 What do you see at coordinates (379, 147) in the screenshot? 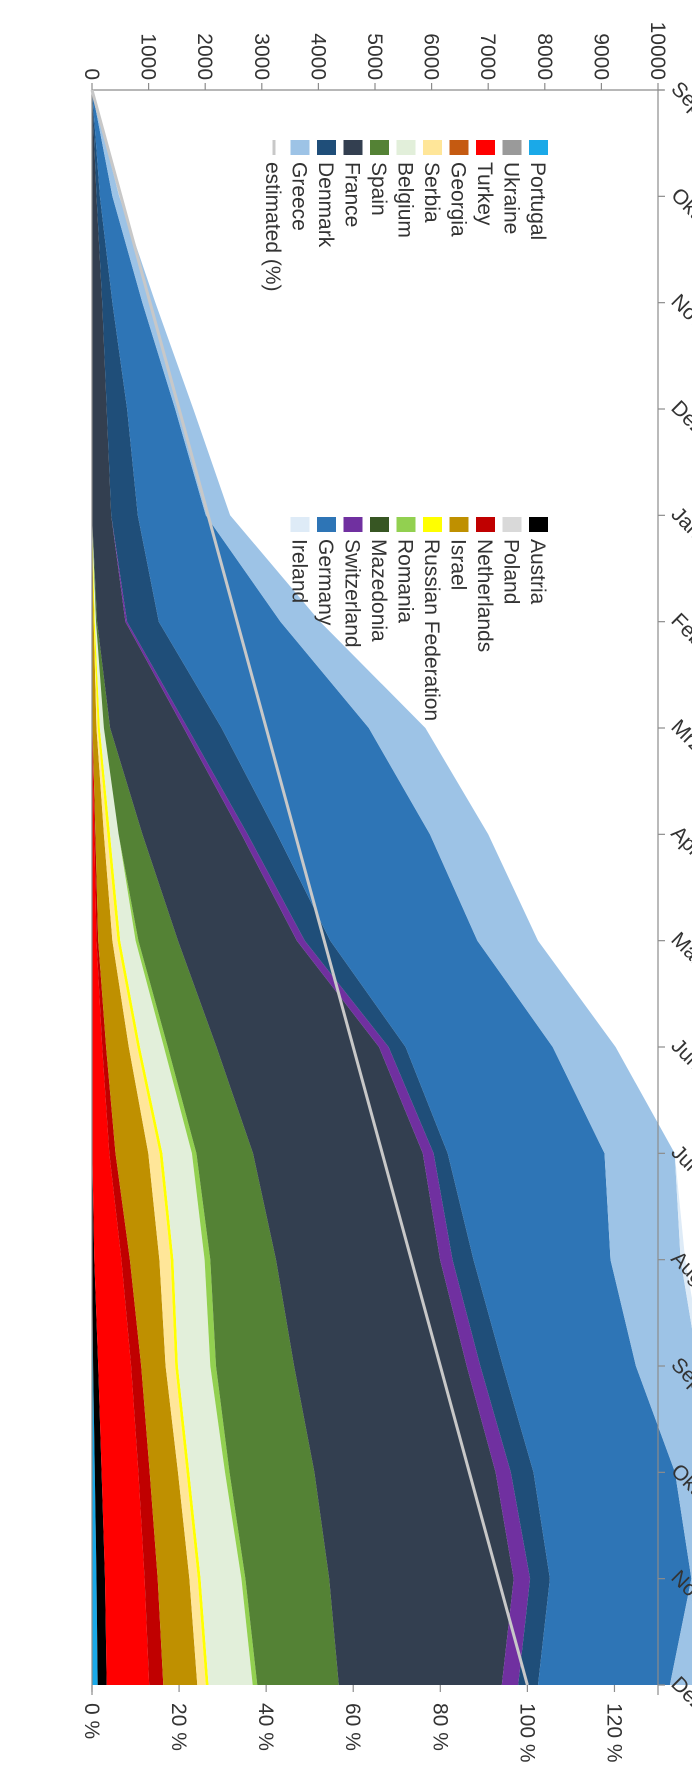
I see `legend-swatch-spain` at bounding box center [379, 147].